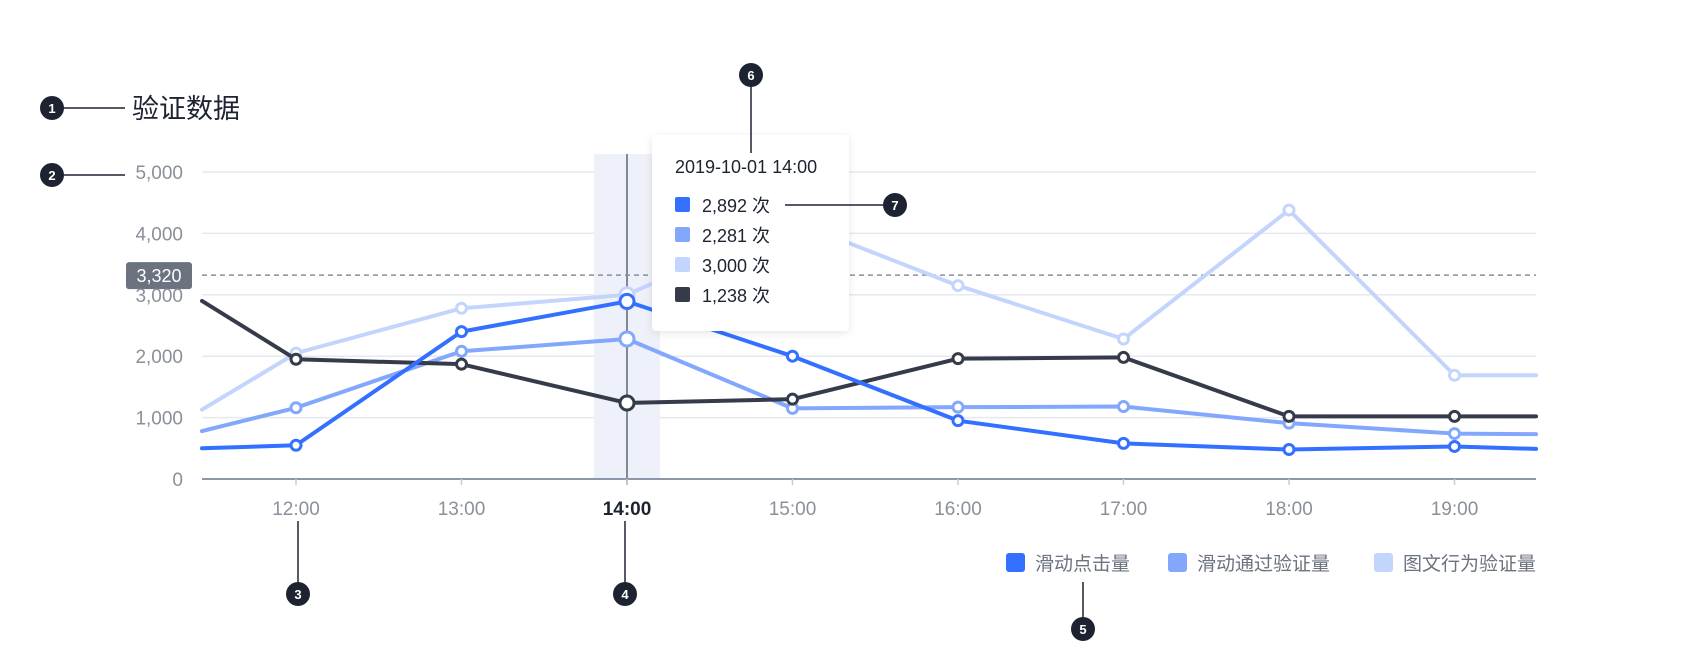 The image size is (1682, 656). I want to click on tooltip-title: 2019-10-01 14:00, so click(746, 167).